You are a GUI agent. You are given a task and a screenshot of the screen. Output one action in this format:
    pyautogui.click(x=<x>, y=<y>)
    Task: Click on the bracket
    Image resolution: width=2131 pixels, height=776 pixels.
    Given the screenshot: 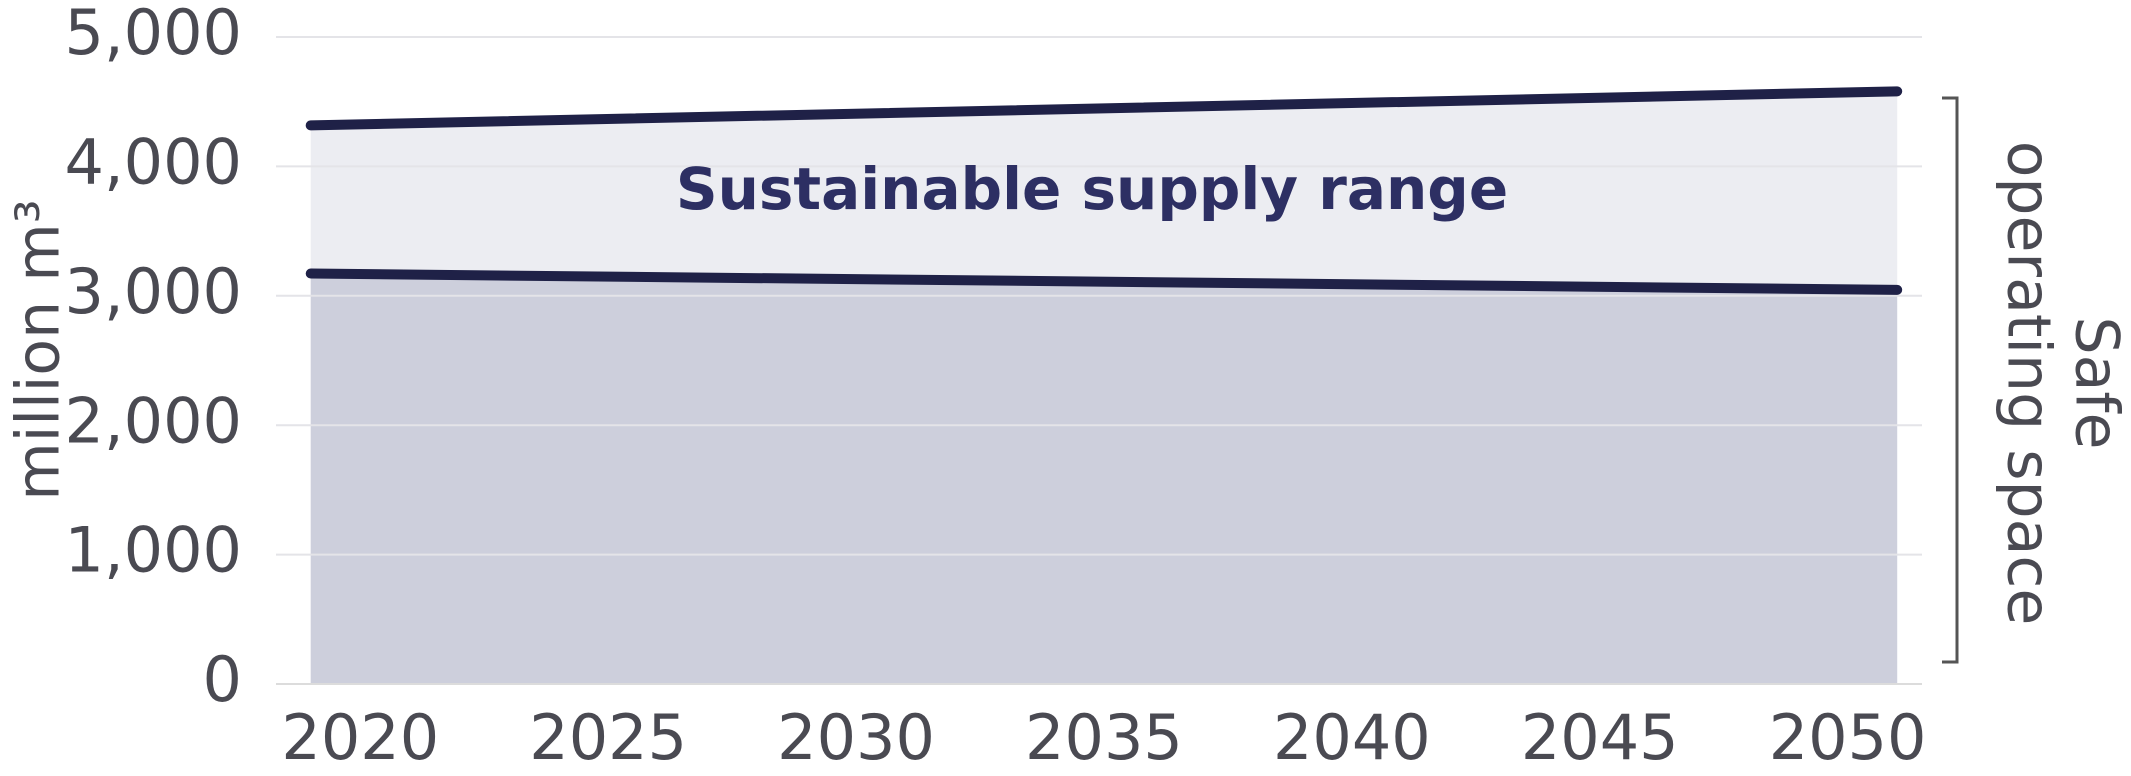 What is the action you would take?
    pyautogui.click(x=1950, y=380)
    